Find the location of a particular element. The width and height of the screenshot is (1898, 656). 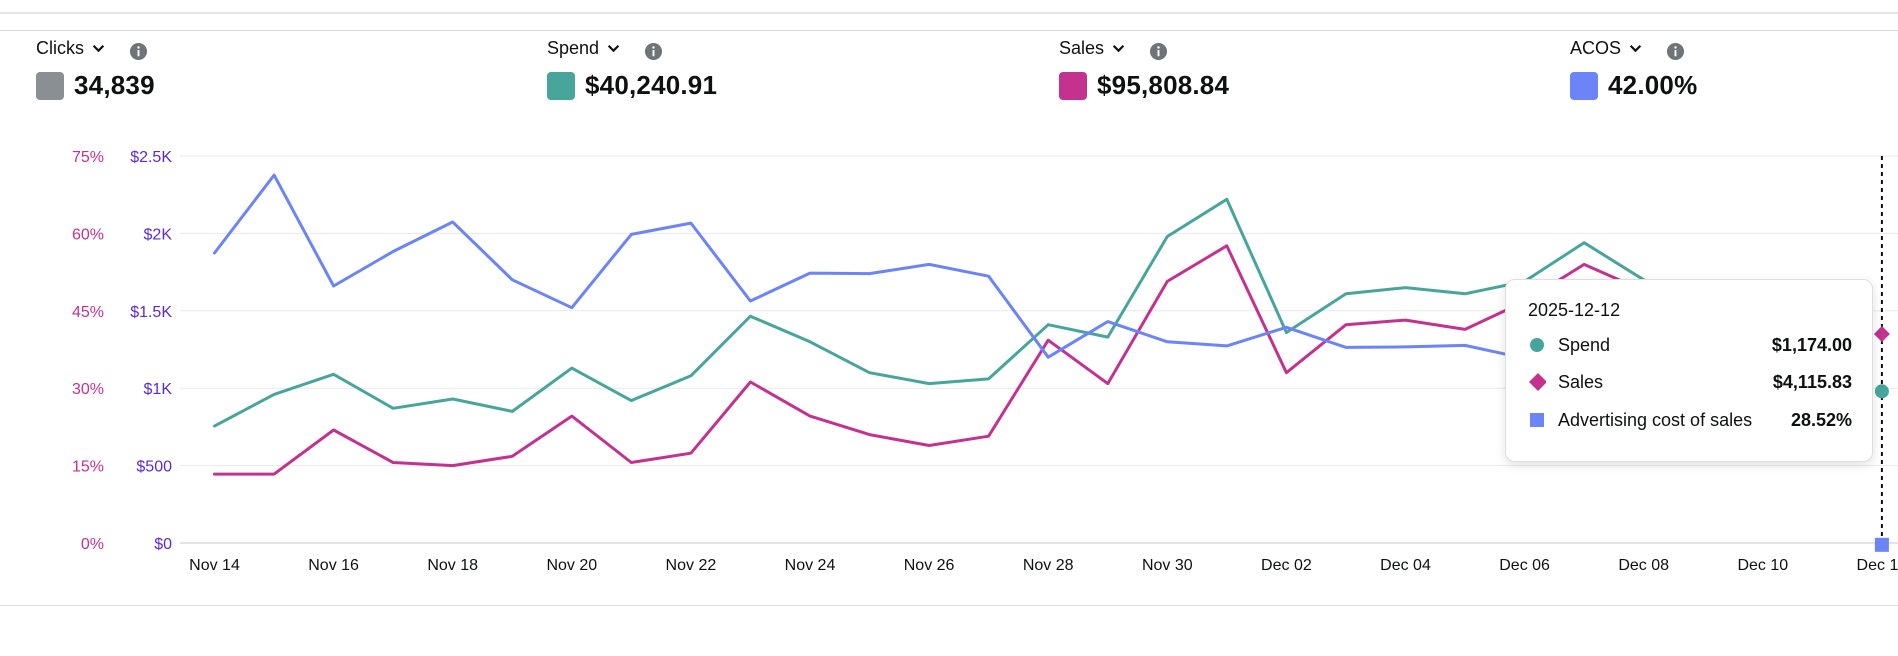

y-left-tick-label: 45% is located at coordinates (88, 312).